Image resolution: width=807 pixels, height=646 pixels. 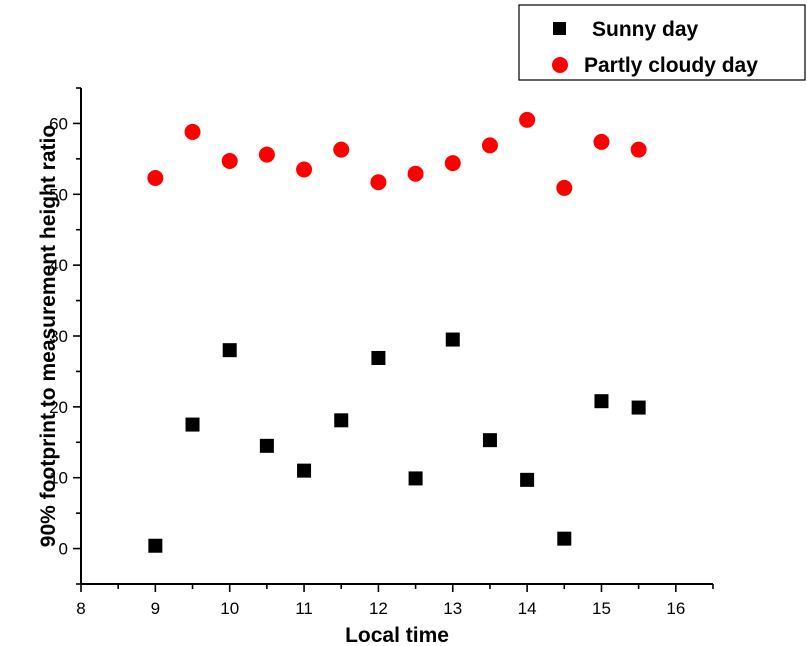 What do you see at coordinates (58, 336) in the screenshot?
I see `y-tick-label: 30` at bounding box center [58, 336].